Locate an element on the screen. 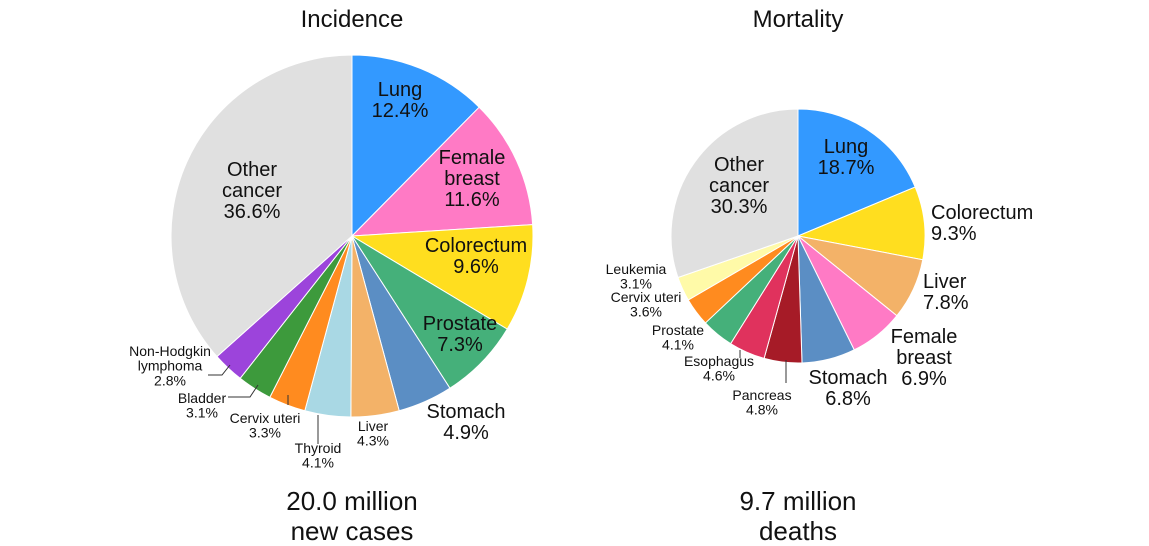  incidence-label-lung: Lung 12.4% is located at coordinates (400, 100).